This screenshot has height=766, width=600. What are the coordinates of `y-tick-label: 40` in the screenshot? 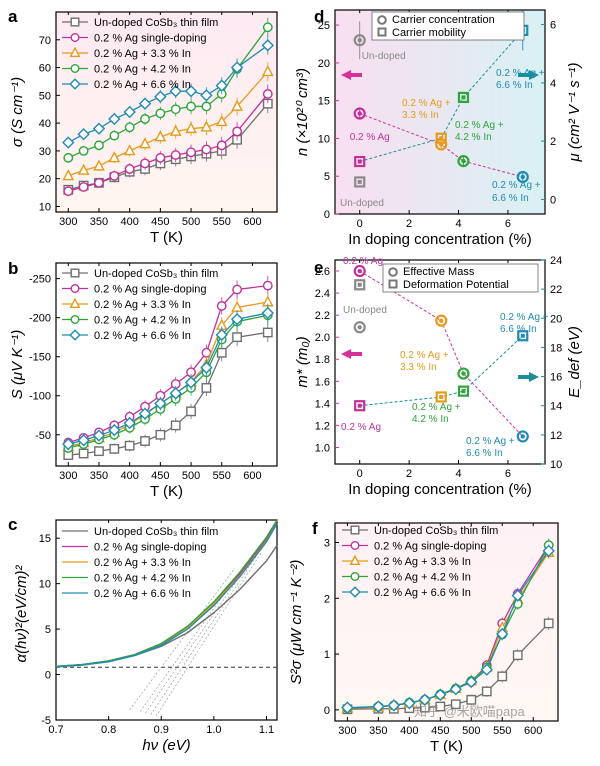 It's located at (45, 124).